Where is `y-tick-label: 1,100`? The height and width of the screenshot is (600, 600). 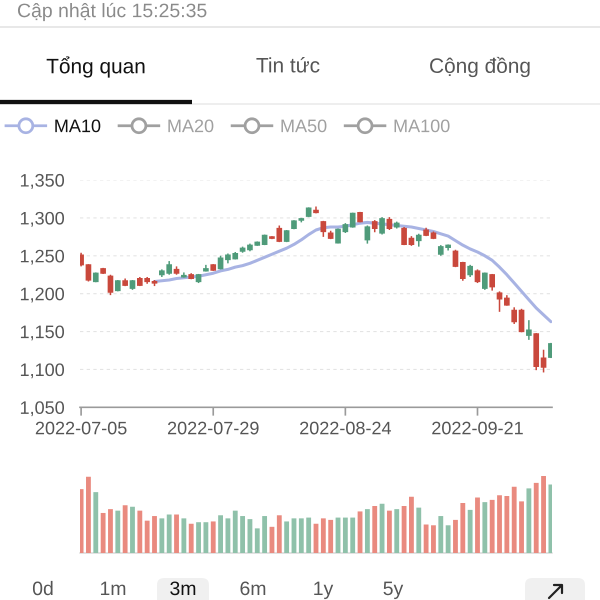
y-tick-label: 1,100 is located at coordinates (42, 370).